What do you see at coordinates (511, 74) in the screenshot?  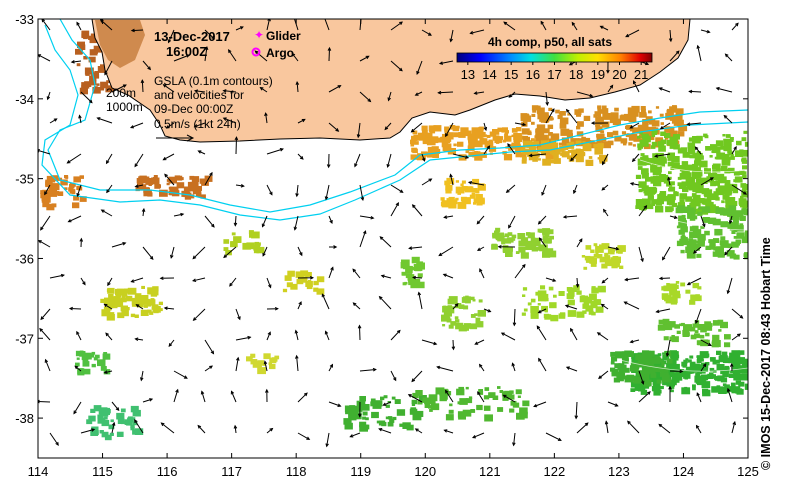 I see `colorbar-tick-label: 15` at bounding box center [511, 74].